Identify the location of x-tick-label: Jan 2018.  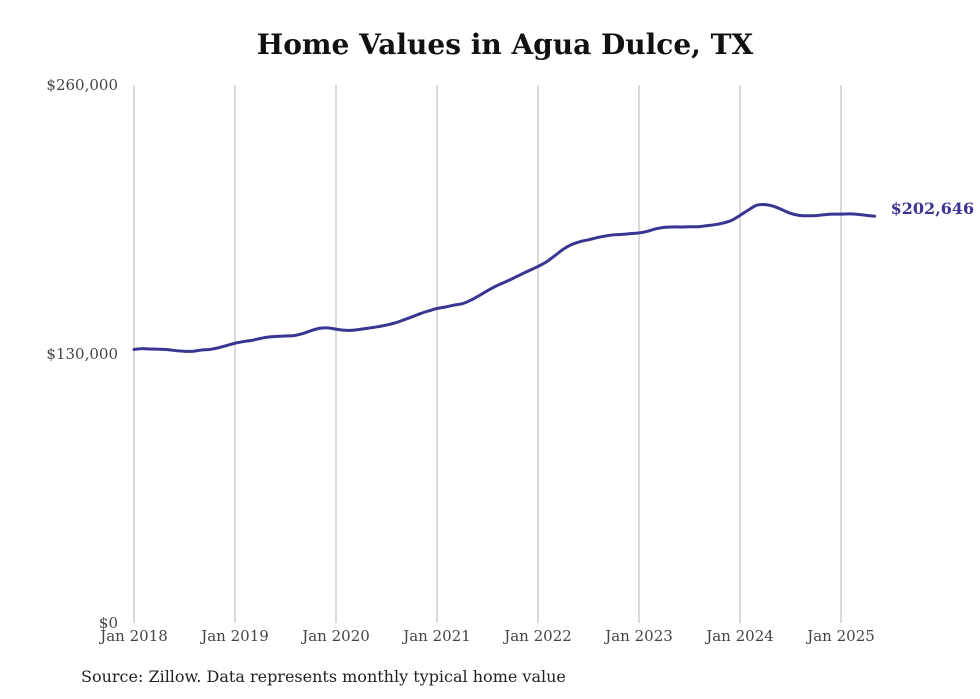
(133, 636).